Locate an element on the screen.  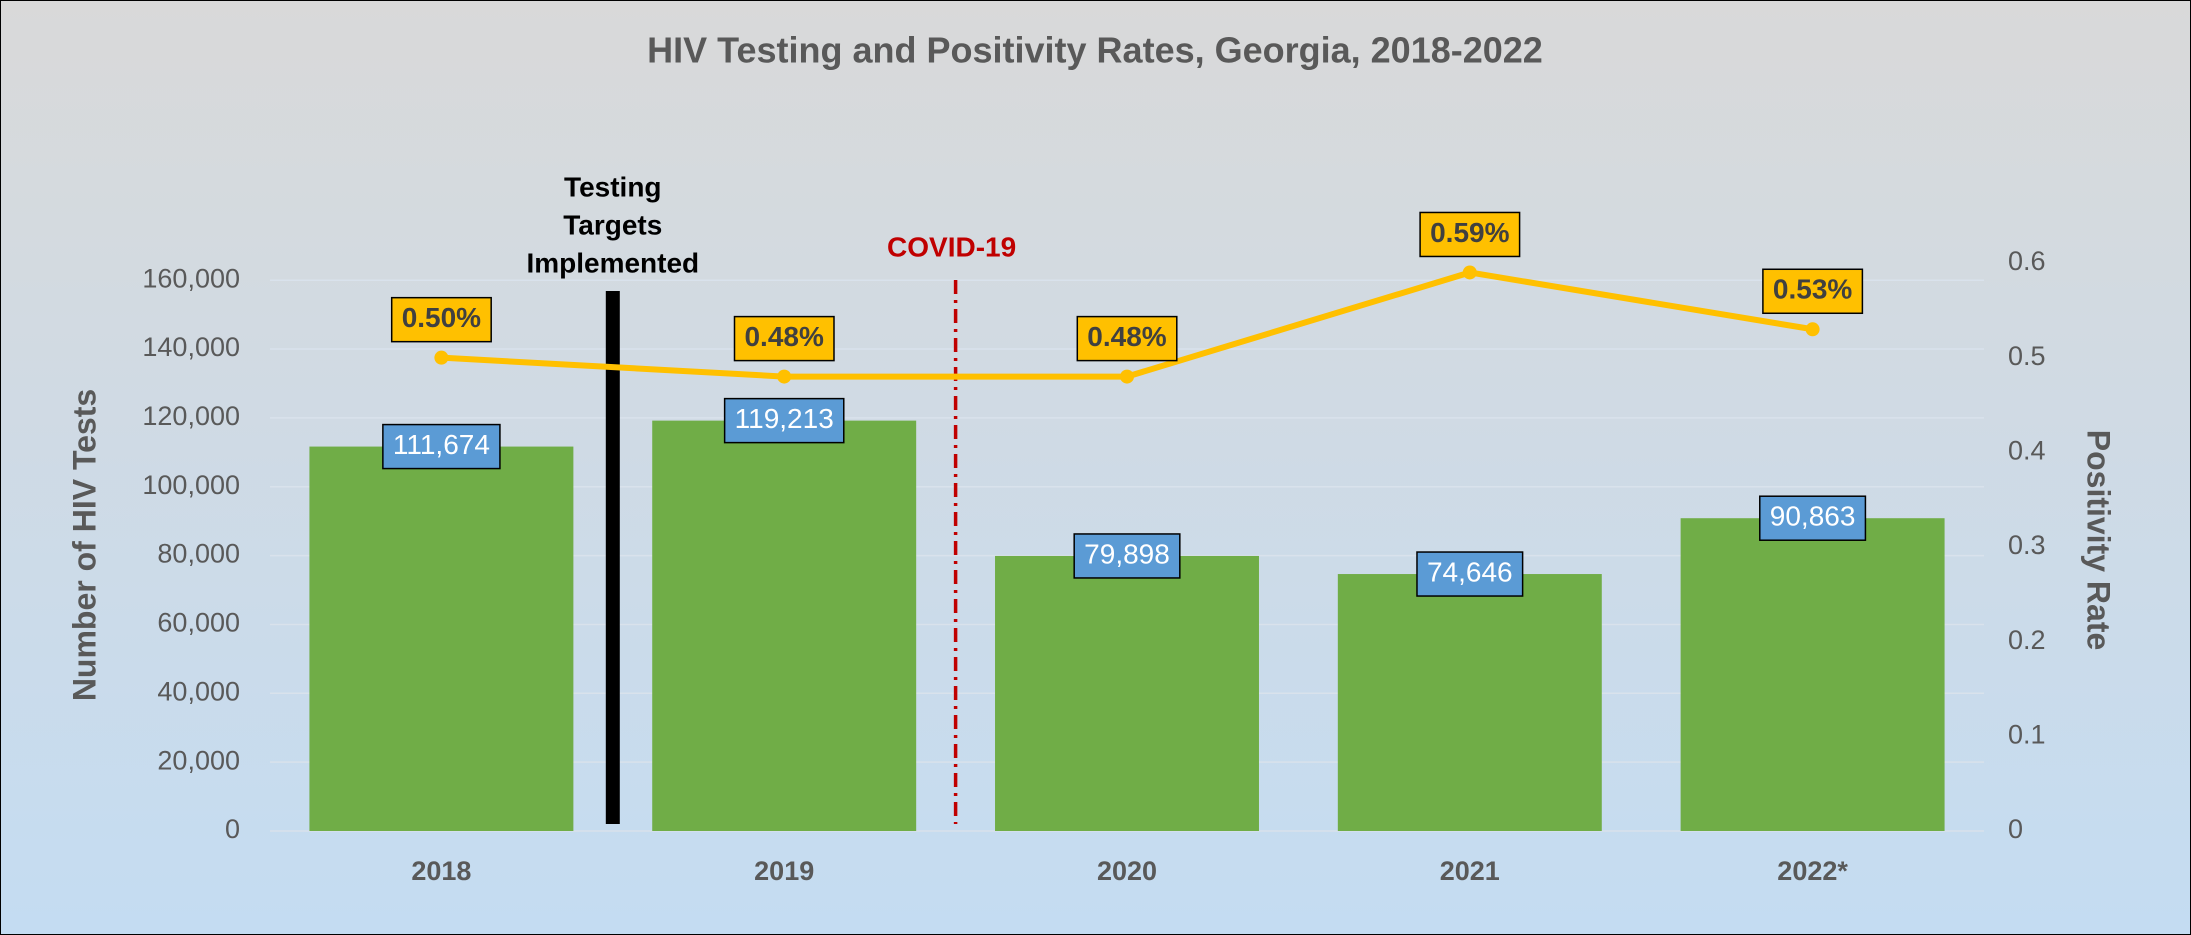
data-label: 0.50% is located at coordinates (441, 319).